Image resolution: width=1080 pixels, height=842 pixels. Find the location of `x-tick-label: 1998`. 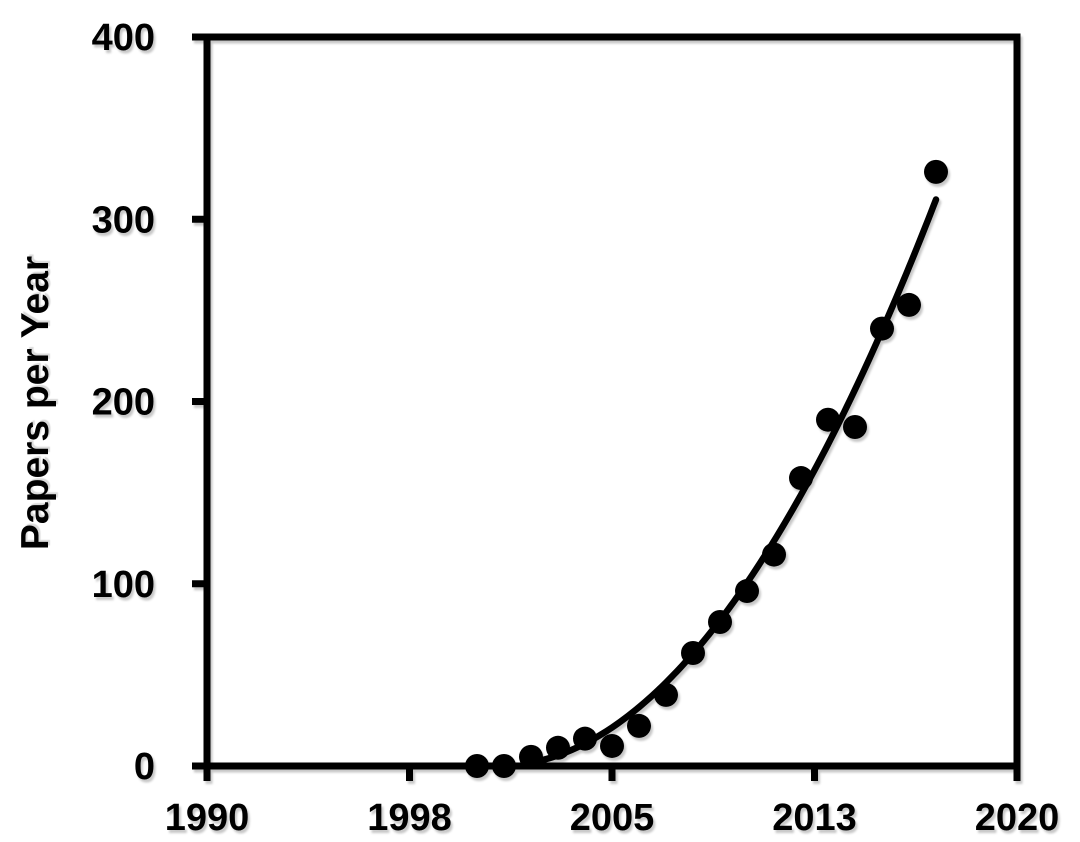

x-tick-label: 1998 is located at coordinates (409, 818).